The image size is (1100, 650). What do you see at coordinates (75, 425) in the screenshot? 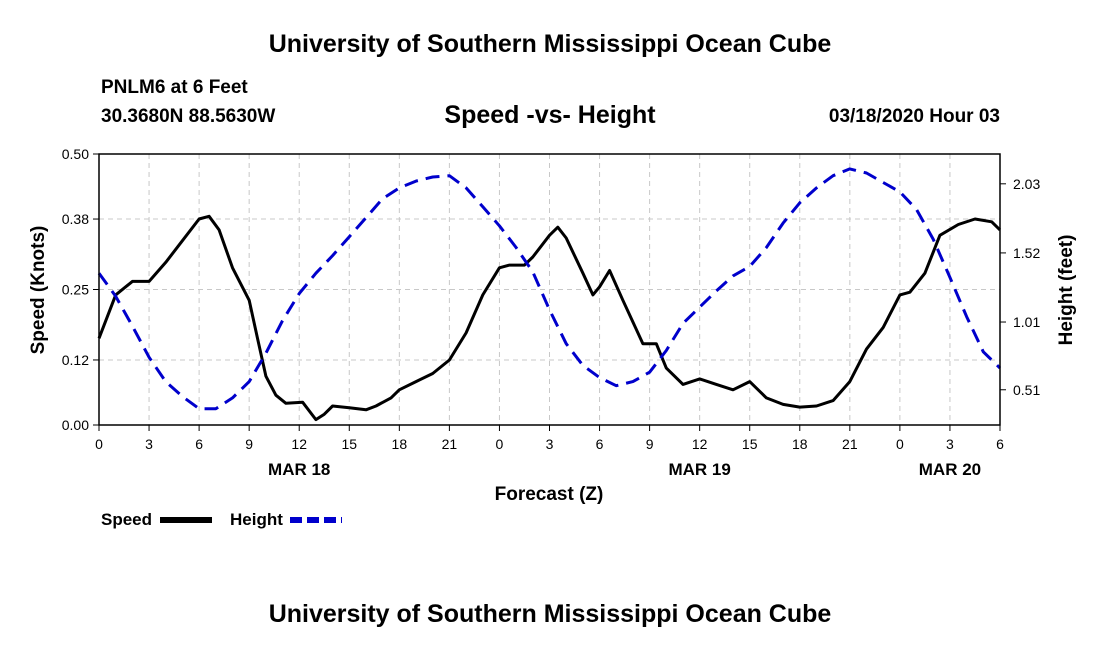
I see `y-tick-label: 0.00` at bounding box center [75, 425].